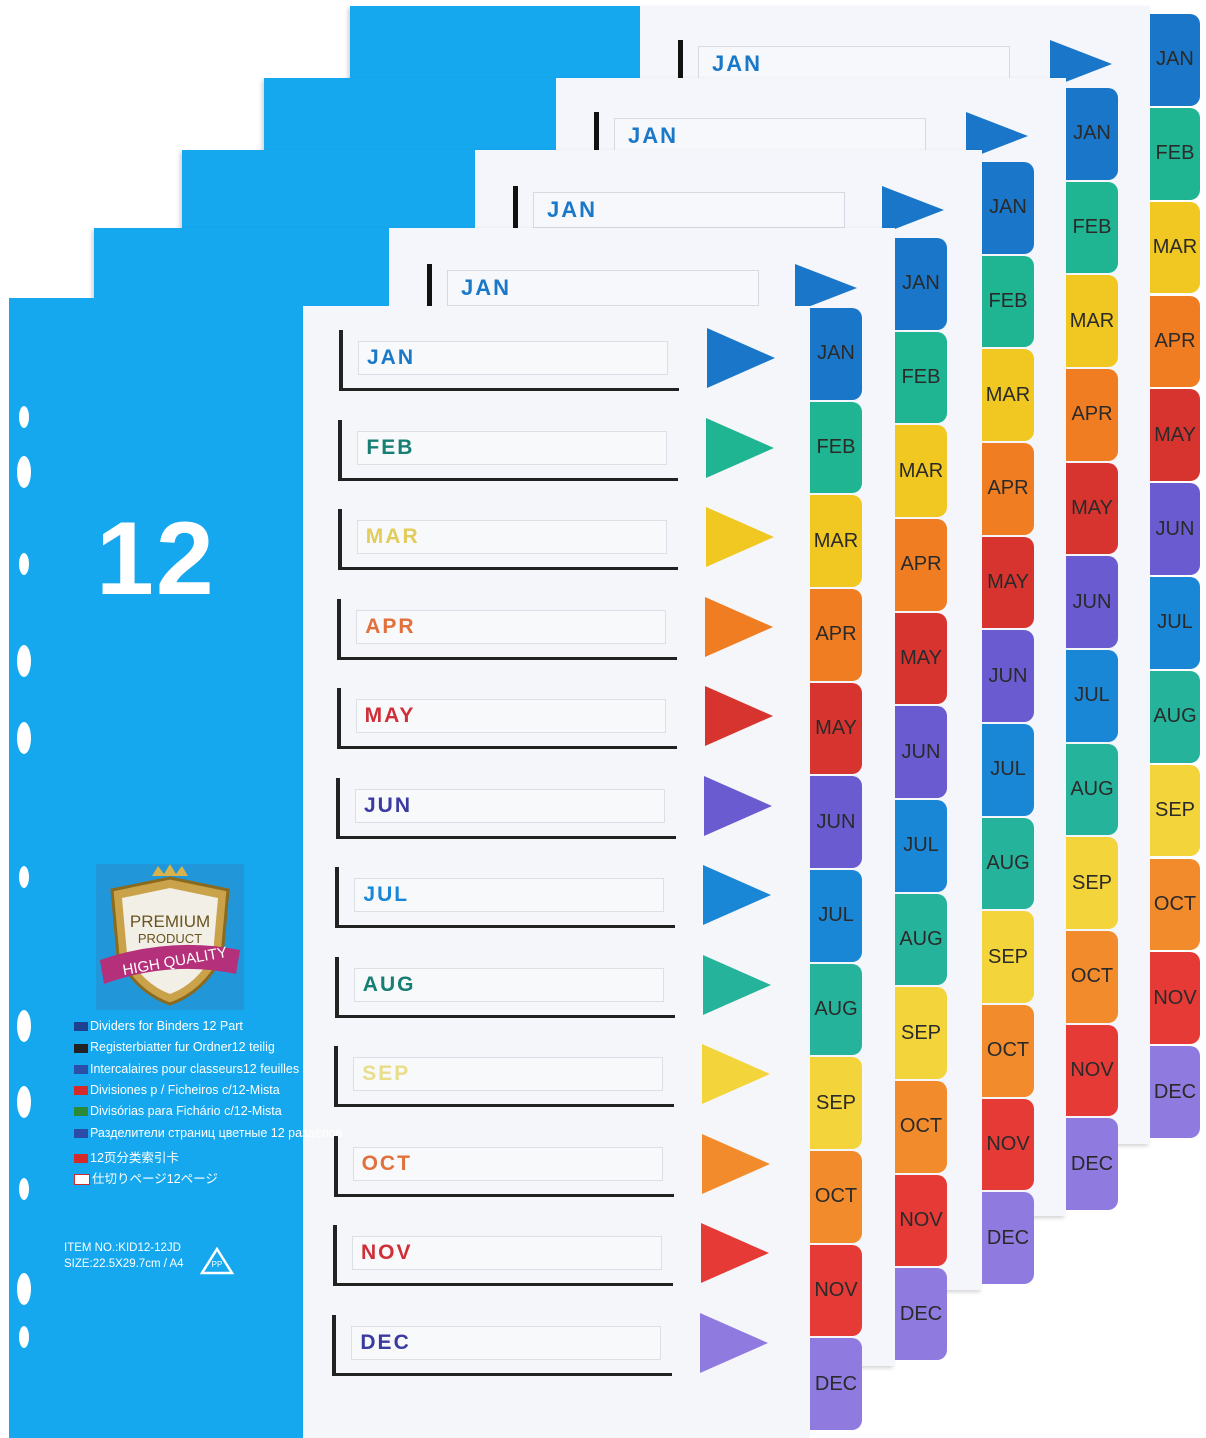  I want to click on gb-flag-icon, so click(81, 1027).